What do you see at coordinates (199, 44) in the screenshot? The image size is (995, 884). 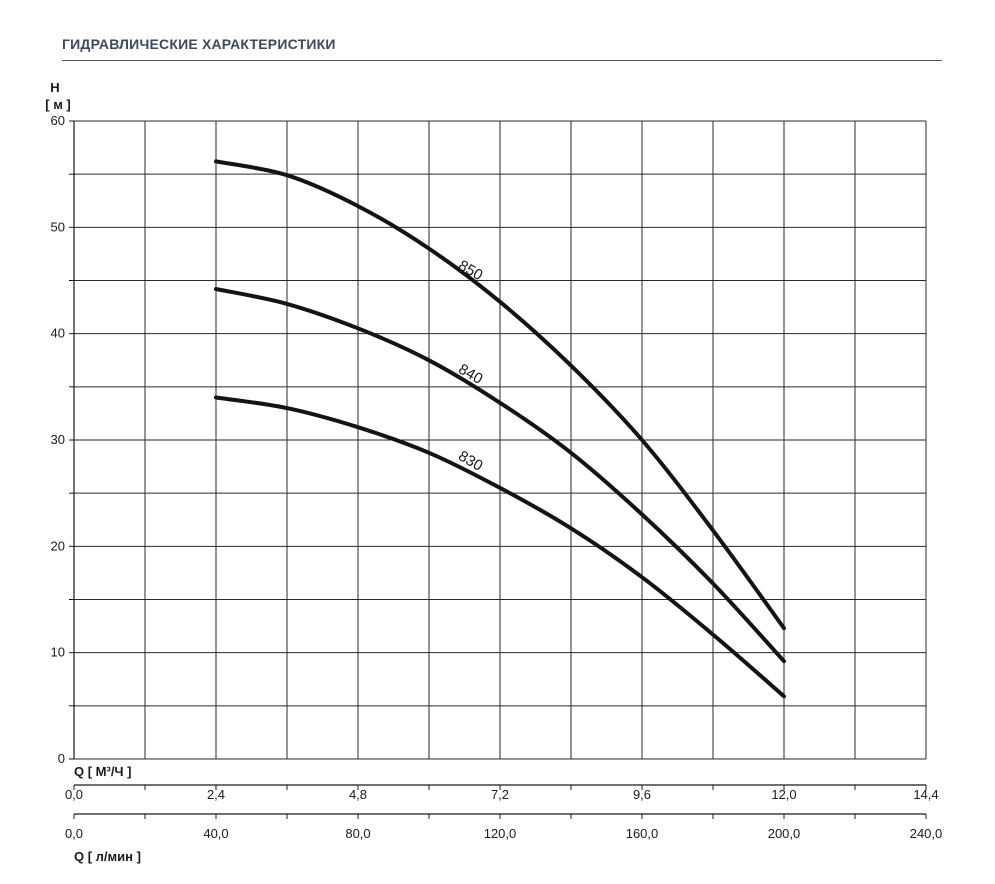 I see `chart-section-title: ГИДРАВЛИЧЕСКИЕ ХАРАКТЕРИСТИКИ` at bounding box center [199, 44].